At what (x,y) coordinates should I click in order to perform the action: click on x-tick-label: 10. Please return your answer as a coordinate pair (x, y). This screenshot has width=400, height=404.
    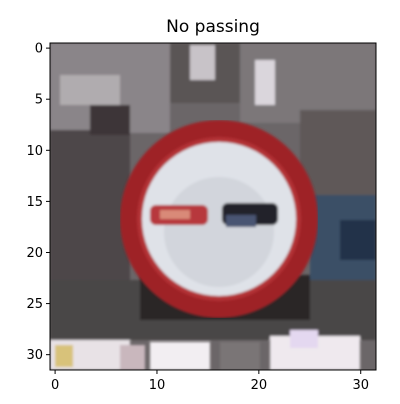
    Looking at the image, I should click on (157, 385).